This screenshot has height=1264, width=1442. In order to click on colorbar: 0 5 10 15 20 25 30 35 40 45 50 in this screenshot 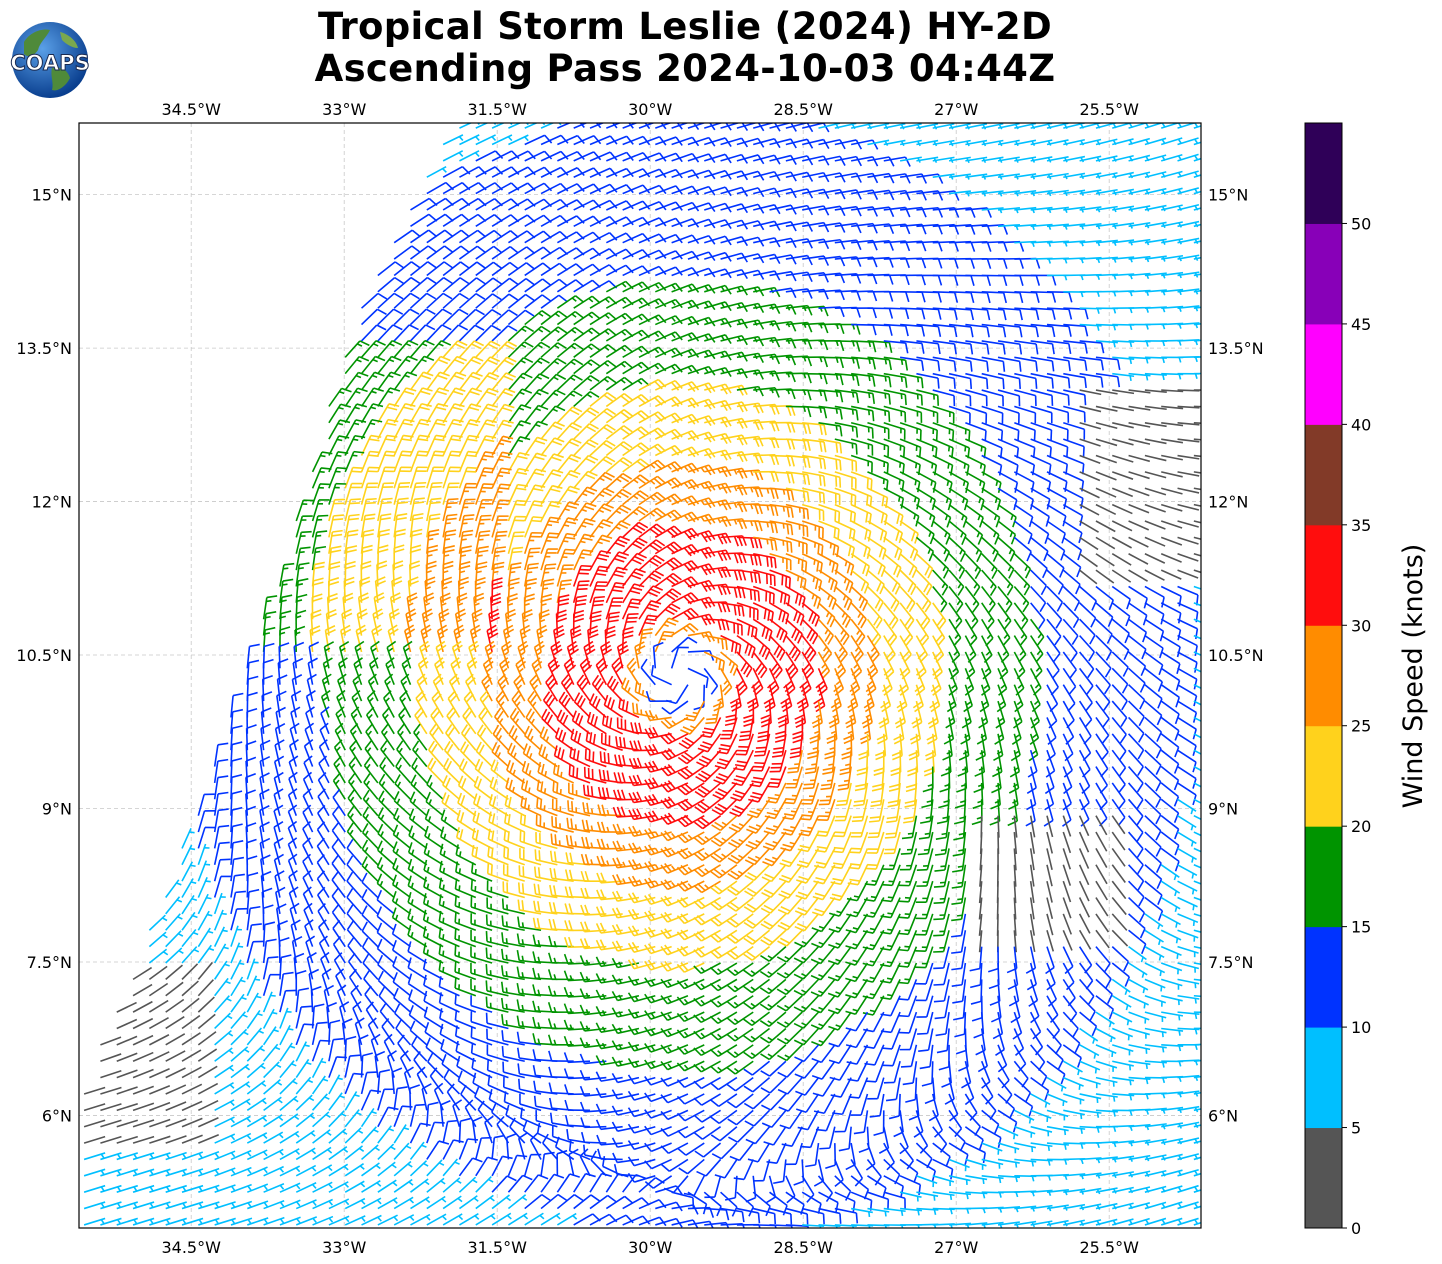, I will do `click(1337, 680)`.